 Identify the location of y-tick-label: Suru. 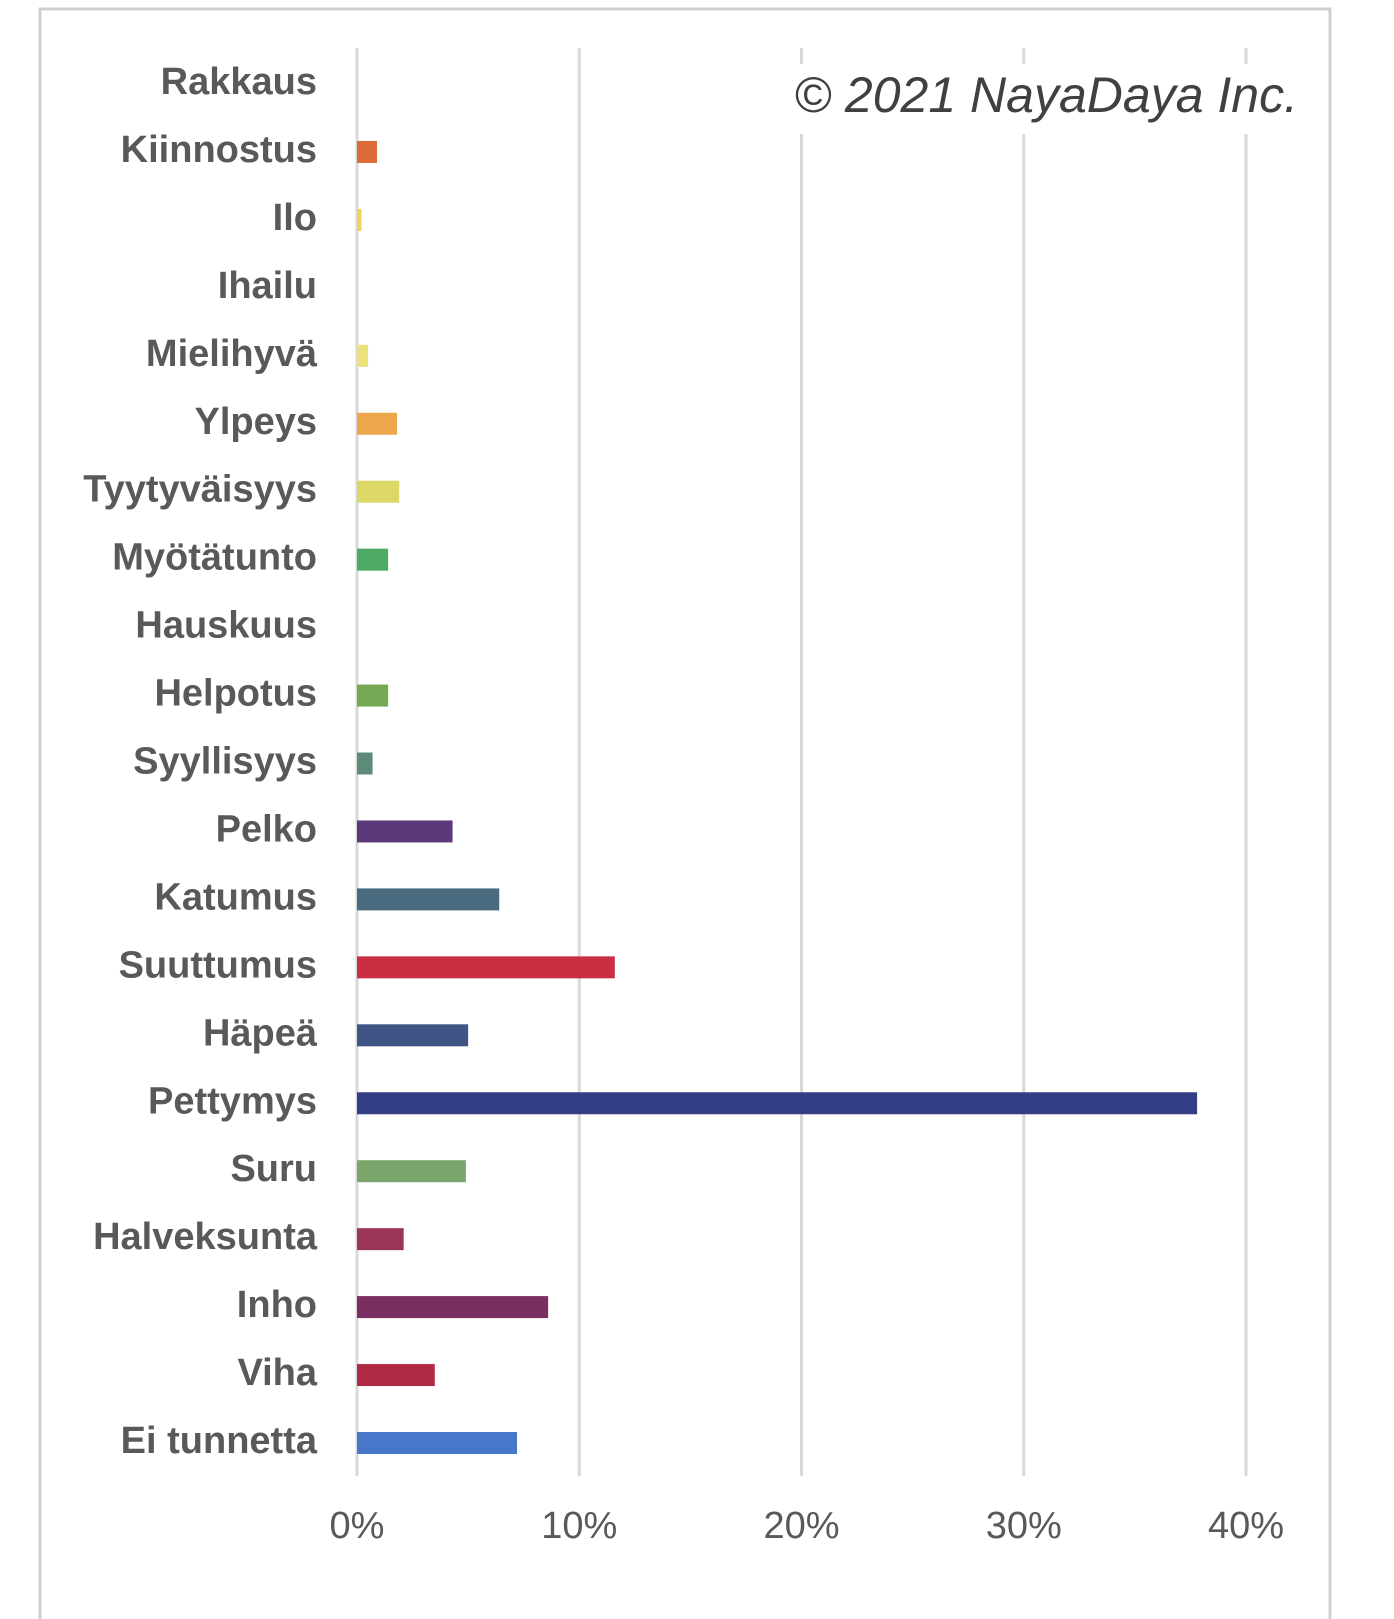
(273, 1169).